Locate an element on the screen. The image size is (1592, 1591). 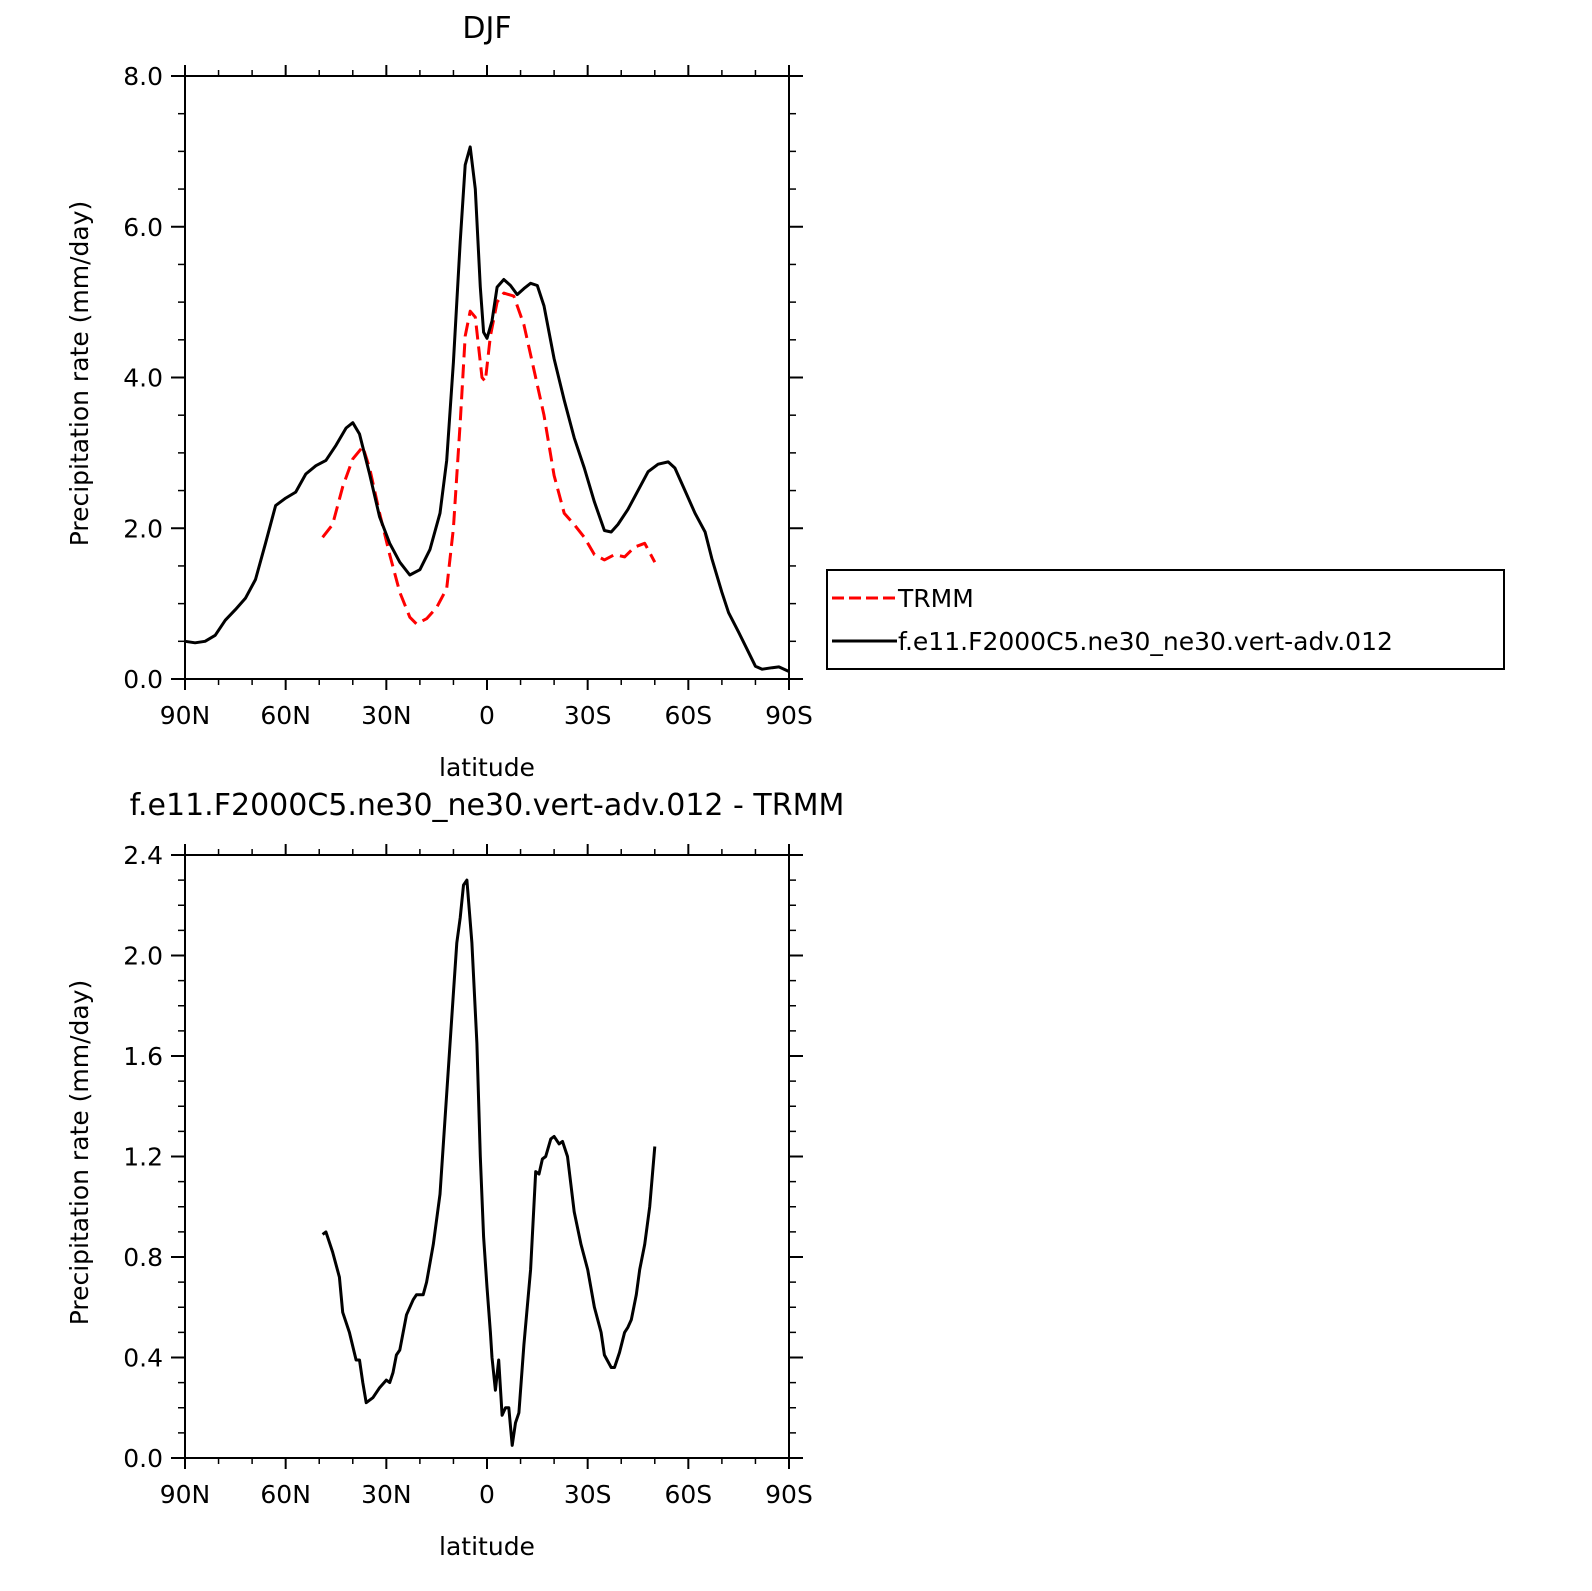
legend-label: f.e11.F2000C5.ne30_ne30.vert-adv.012 is located at coordinates (1145, 641).